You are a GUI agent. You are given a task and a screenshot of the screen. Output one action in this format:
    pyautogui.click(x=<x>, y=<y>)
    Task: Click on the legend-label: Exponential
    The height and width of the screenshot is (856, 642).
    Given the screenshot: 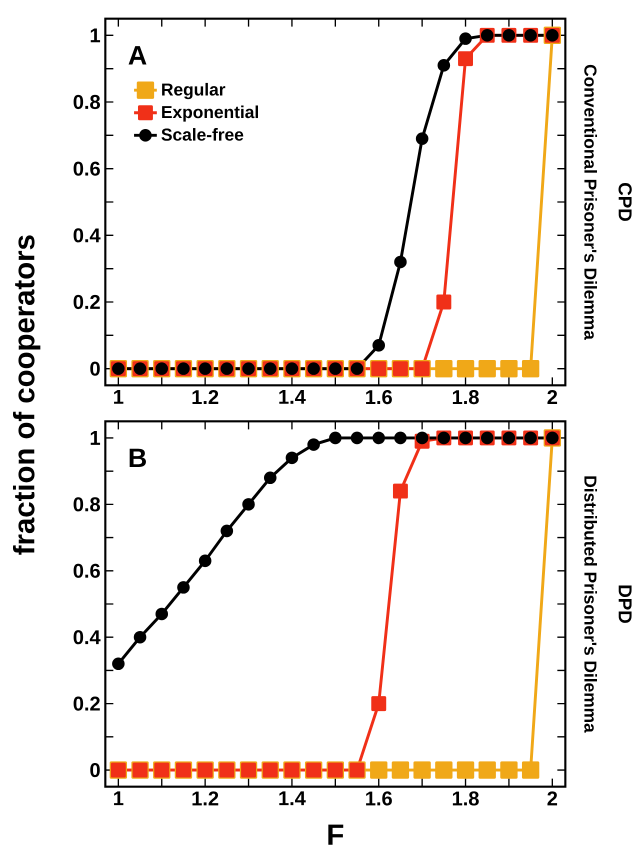 What is the action you would take?
    pyautogui.click(x=210, y=113)
    